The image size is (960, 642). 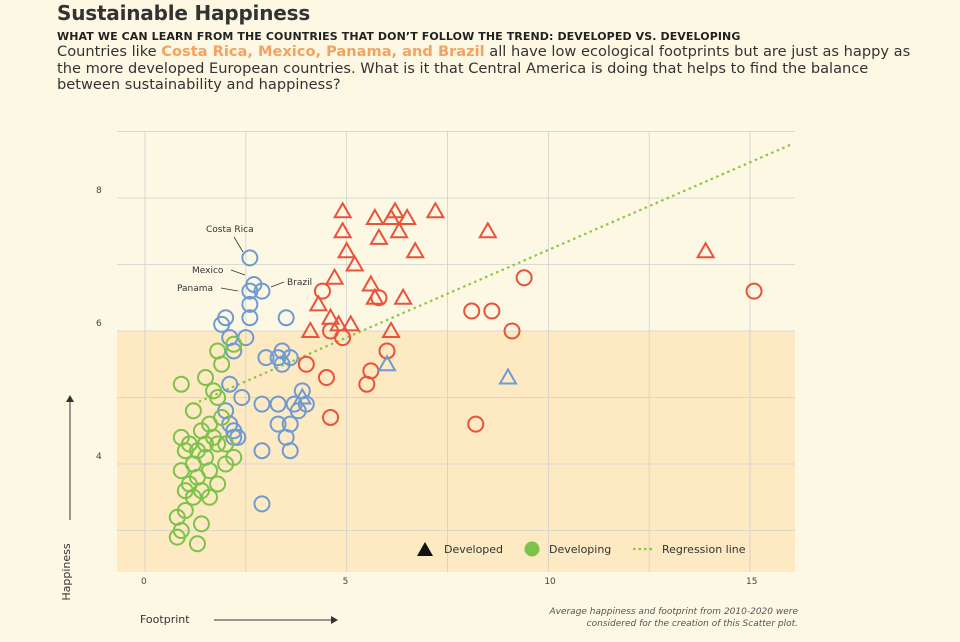 I want to click on description-prefix: Countries like, so click(x=109, y=51).